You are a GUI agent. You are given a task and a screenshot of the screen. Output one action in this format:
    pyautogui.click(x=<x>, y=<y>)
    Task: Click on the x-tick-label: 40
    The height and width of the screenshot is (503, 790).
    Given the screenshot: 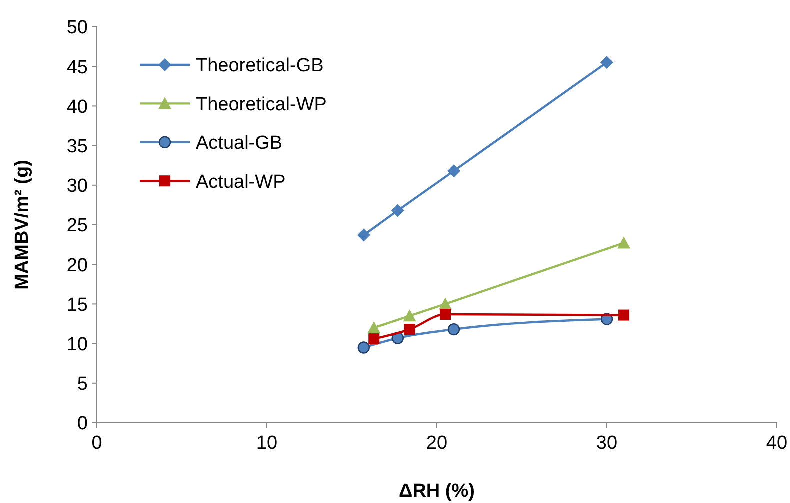 What is the action you would take?
    pyautogui.click(x=777, y=443)
    